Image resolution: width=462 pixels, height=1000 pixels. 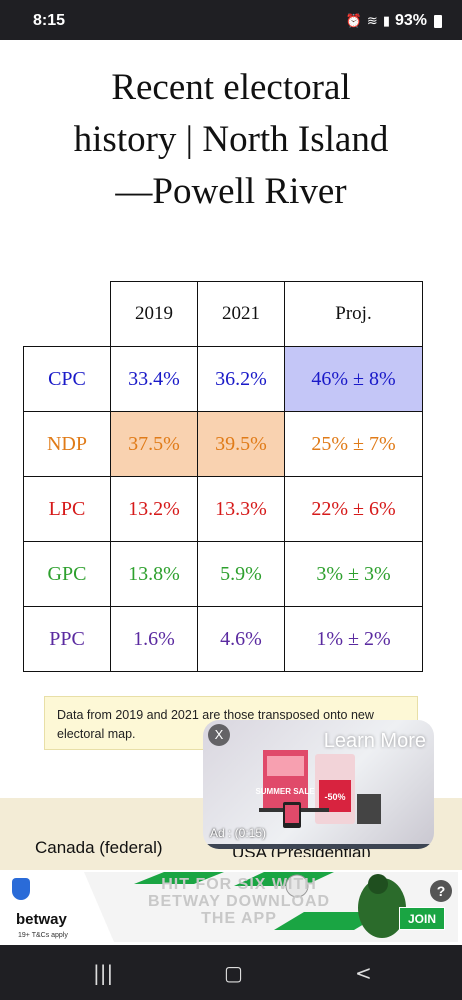 I want to click on table-header-row: 2019 2021 Proj., so click(x=223, y=314).